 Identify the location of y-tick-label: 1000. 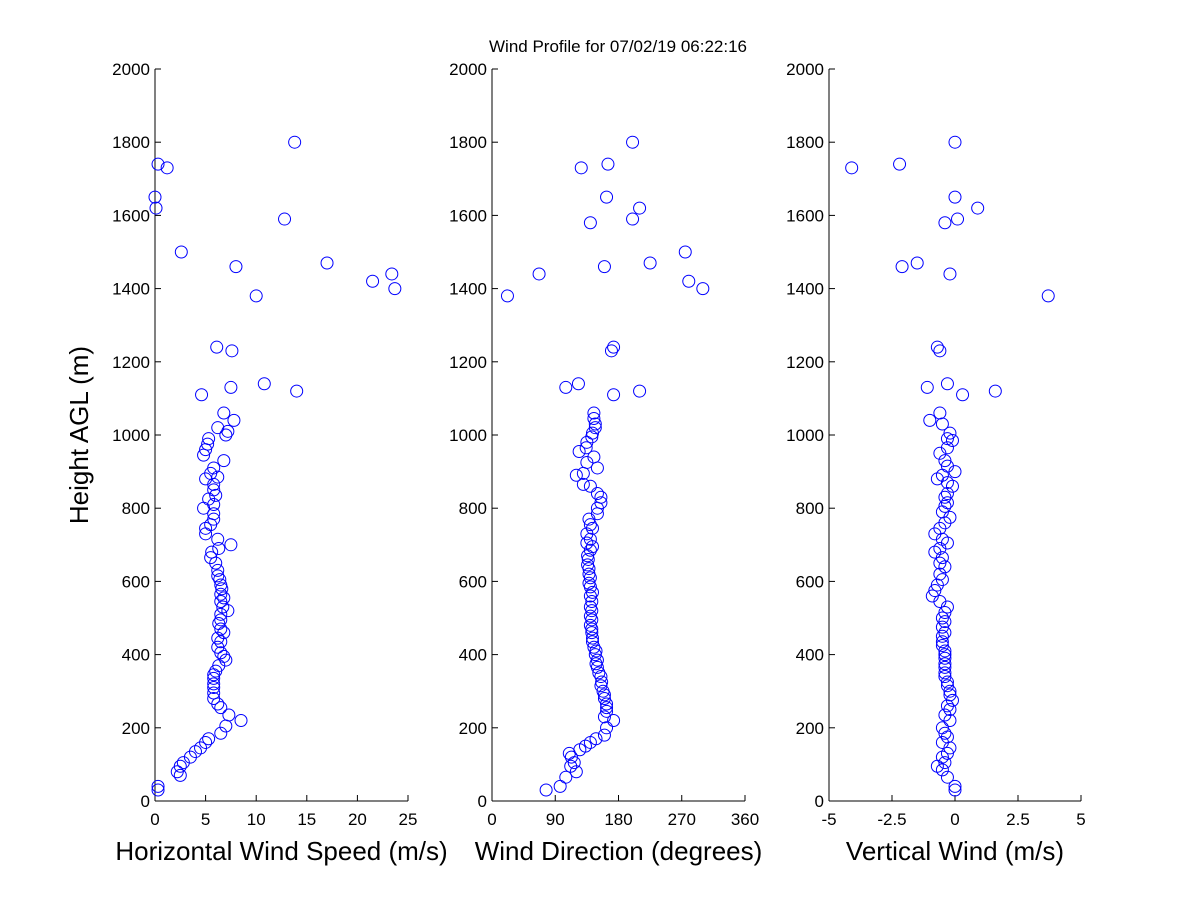
(468, 435).